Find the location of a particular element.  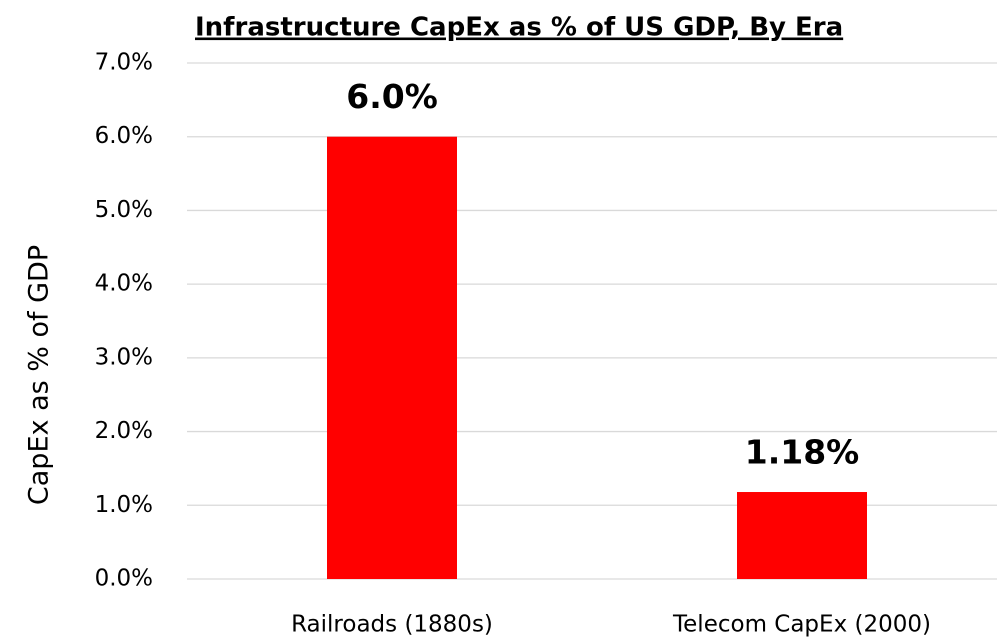

y-tick-label: 3.0% is located at coordinates (124, 357).